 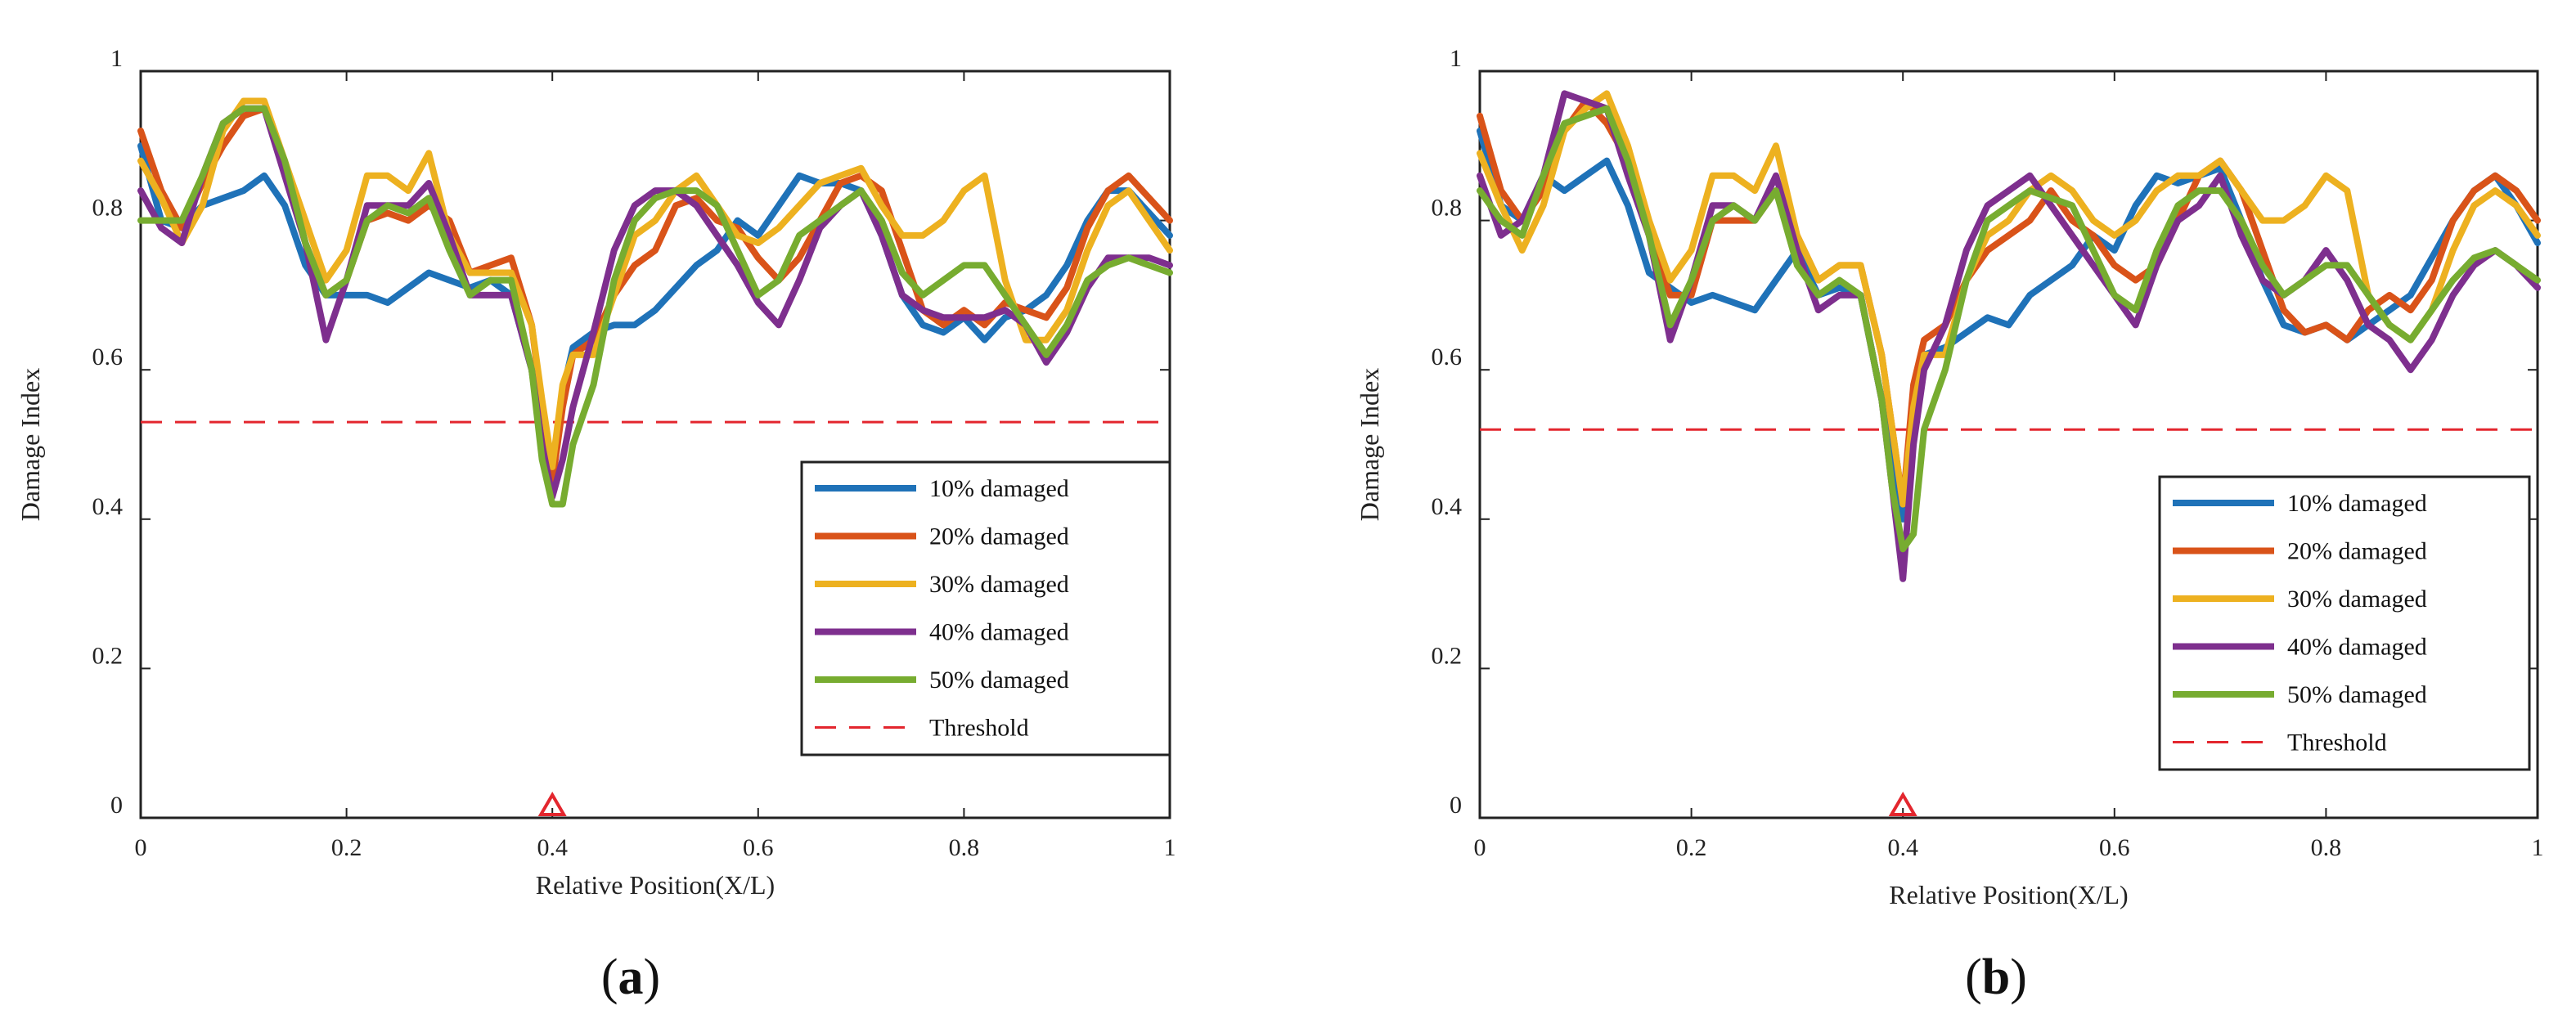 I want to click on panel-label: (b), so click(x=1996, y=977).